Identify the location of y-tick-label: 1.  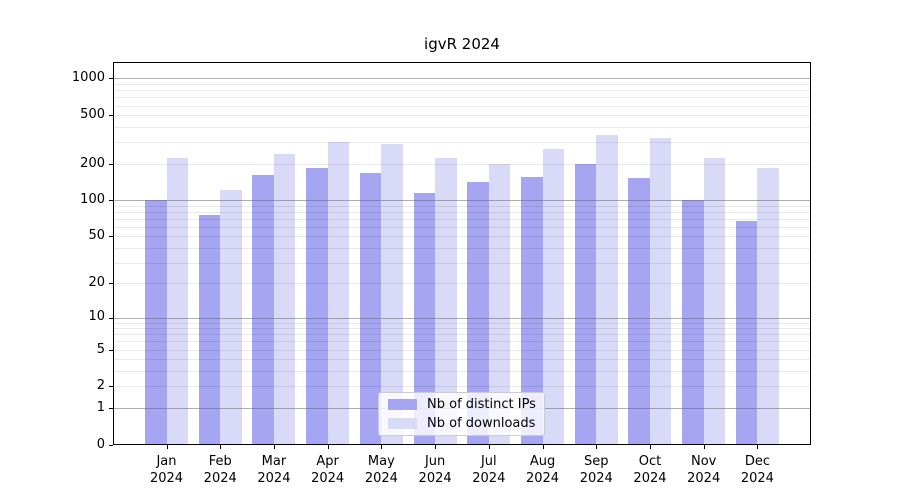
(100, 407).